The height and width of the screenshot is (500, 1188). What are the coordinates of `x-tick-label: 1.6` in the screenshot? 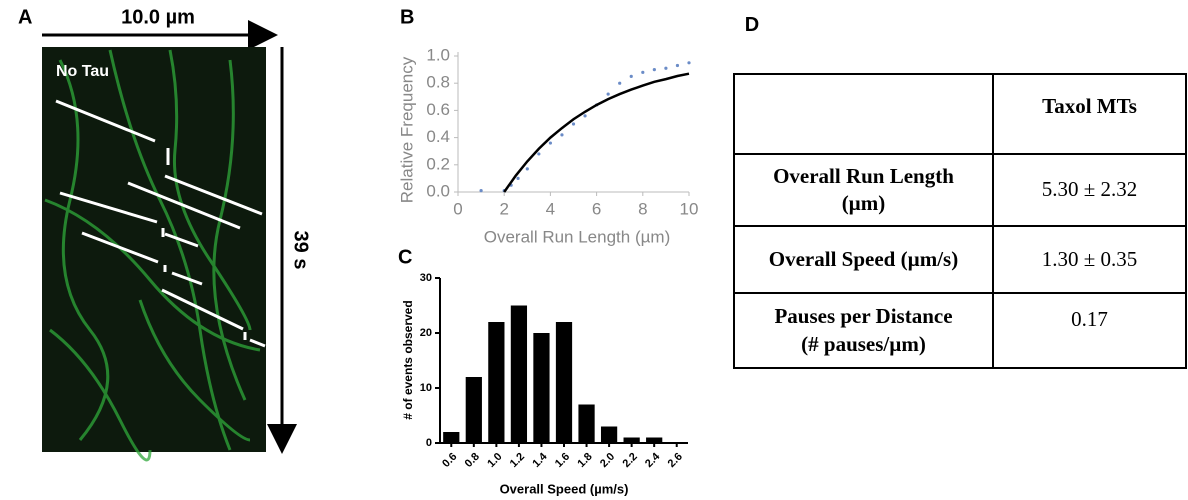 It's located at (562, 460).